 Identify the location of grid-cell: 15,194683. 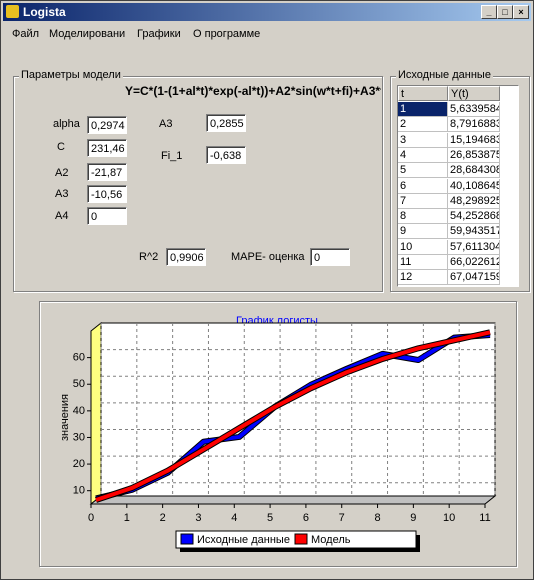
(474, 140).